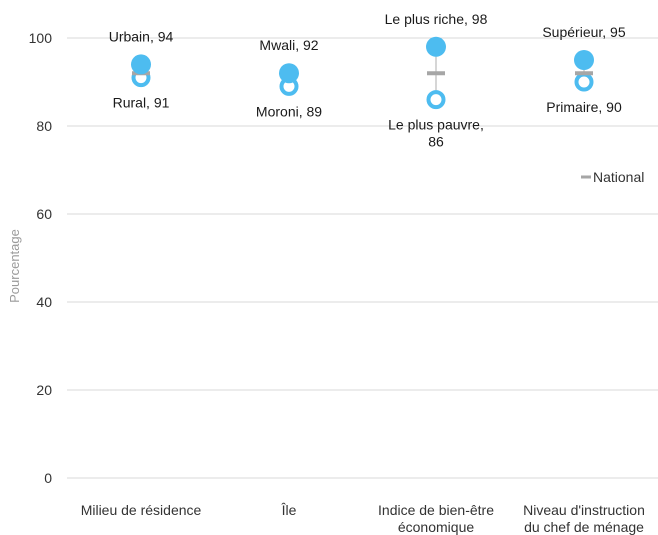 The image size is (658, 535). I want to click on y-tick-label-20: 20, so click(44, 390).